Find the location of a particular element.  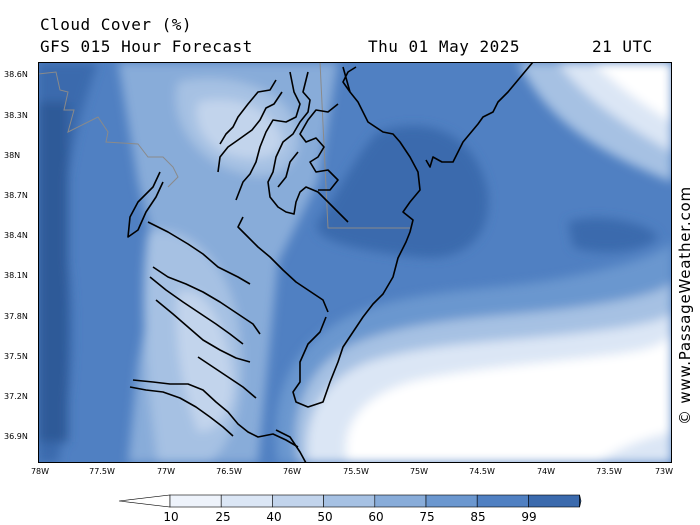

forecast-date: Thu 01 May 2025 is located at coordinates (444, 46).